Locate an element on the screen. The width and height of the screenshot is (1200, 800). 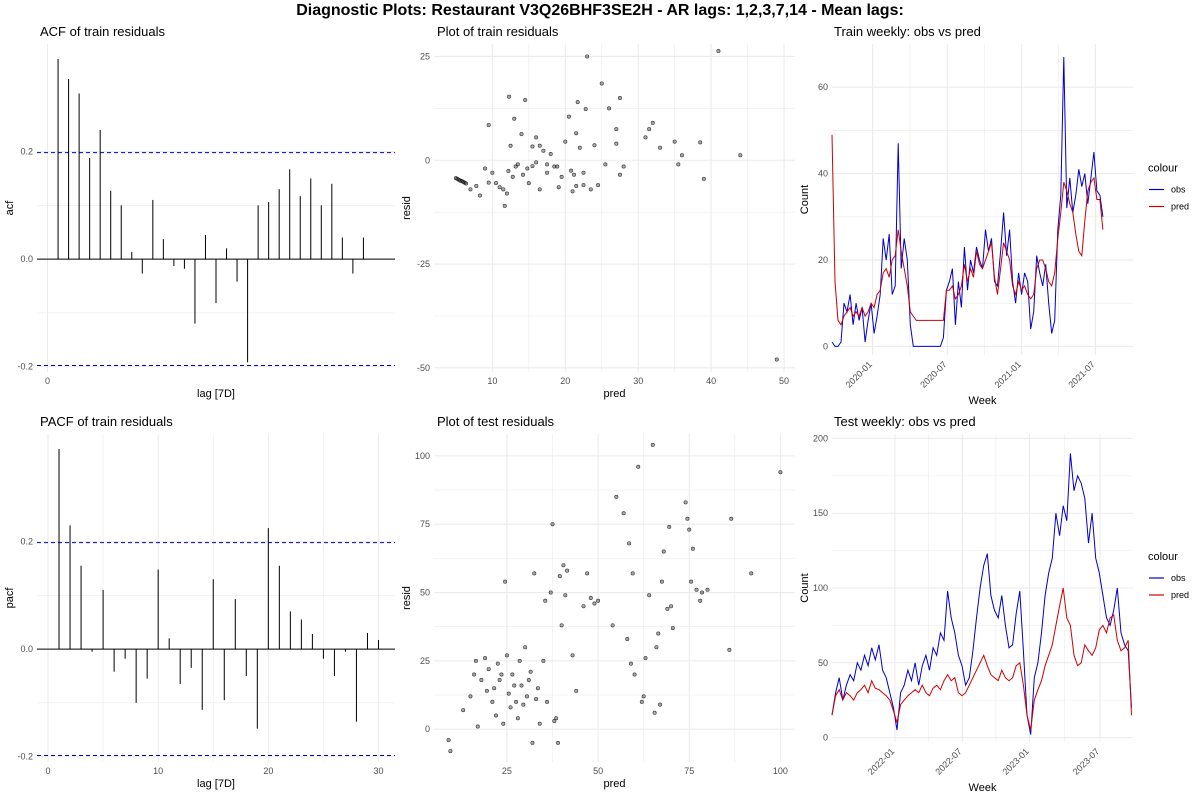
y-tick-label: 100 is located at coordinates (422, 456).